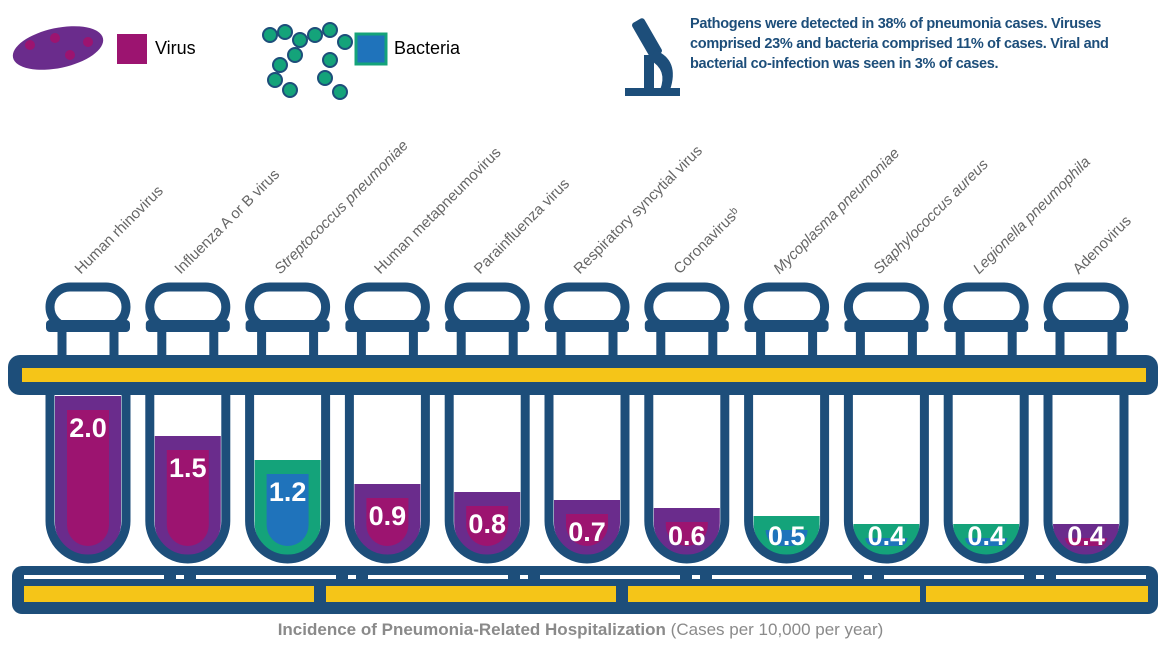 The height and width of the screenshot is (649, 1161). I want to click on value-label: 2.0, so click(88, 428).